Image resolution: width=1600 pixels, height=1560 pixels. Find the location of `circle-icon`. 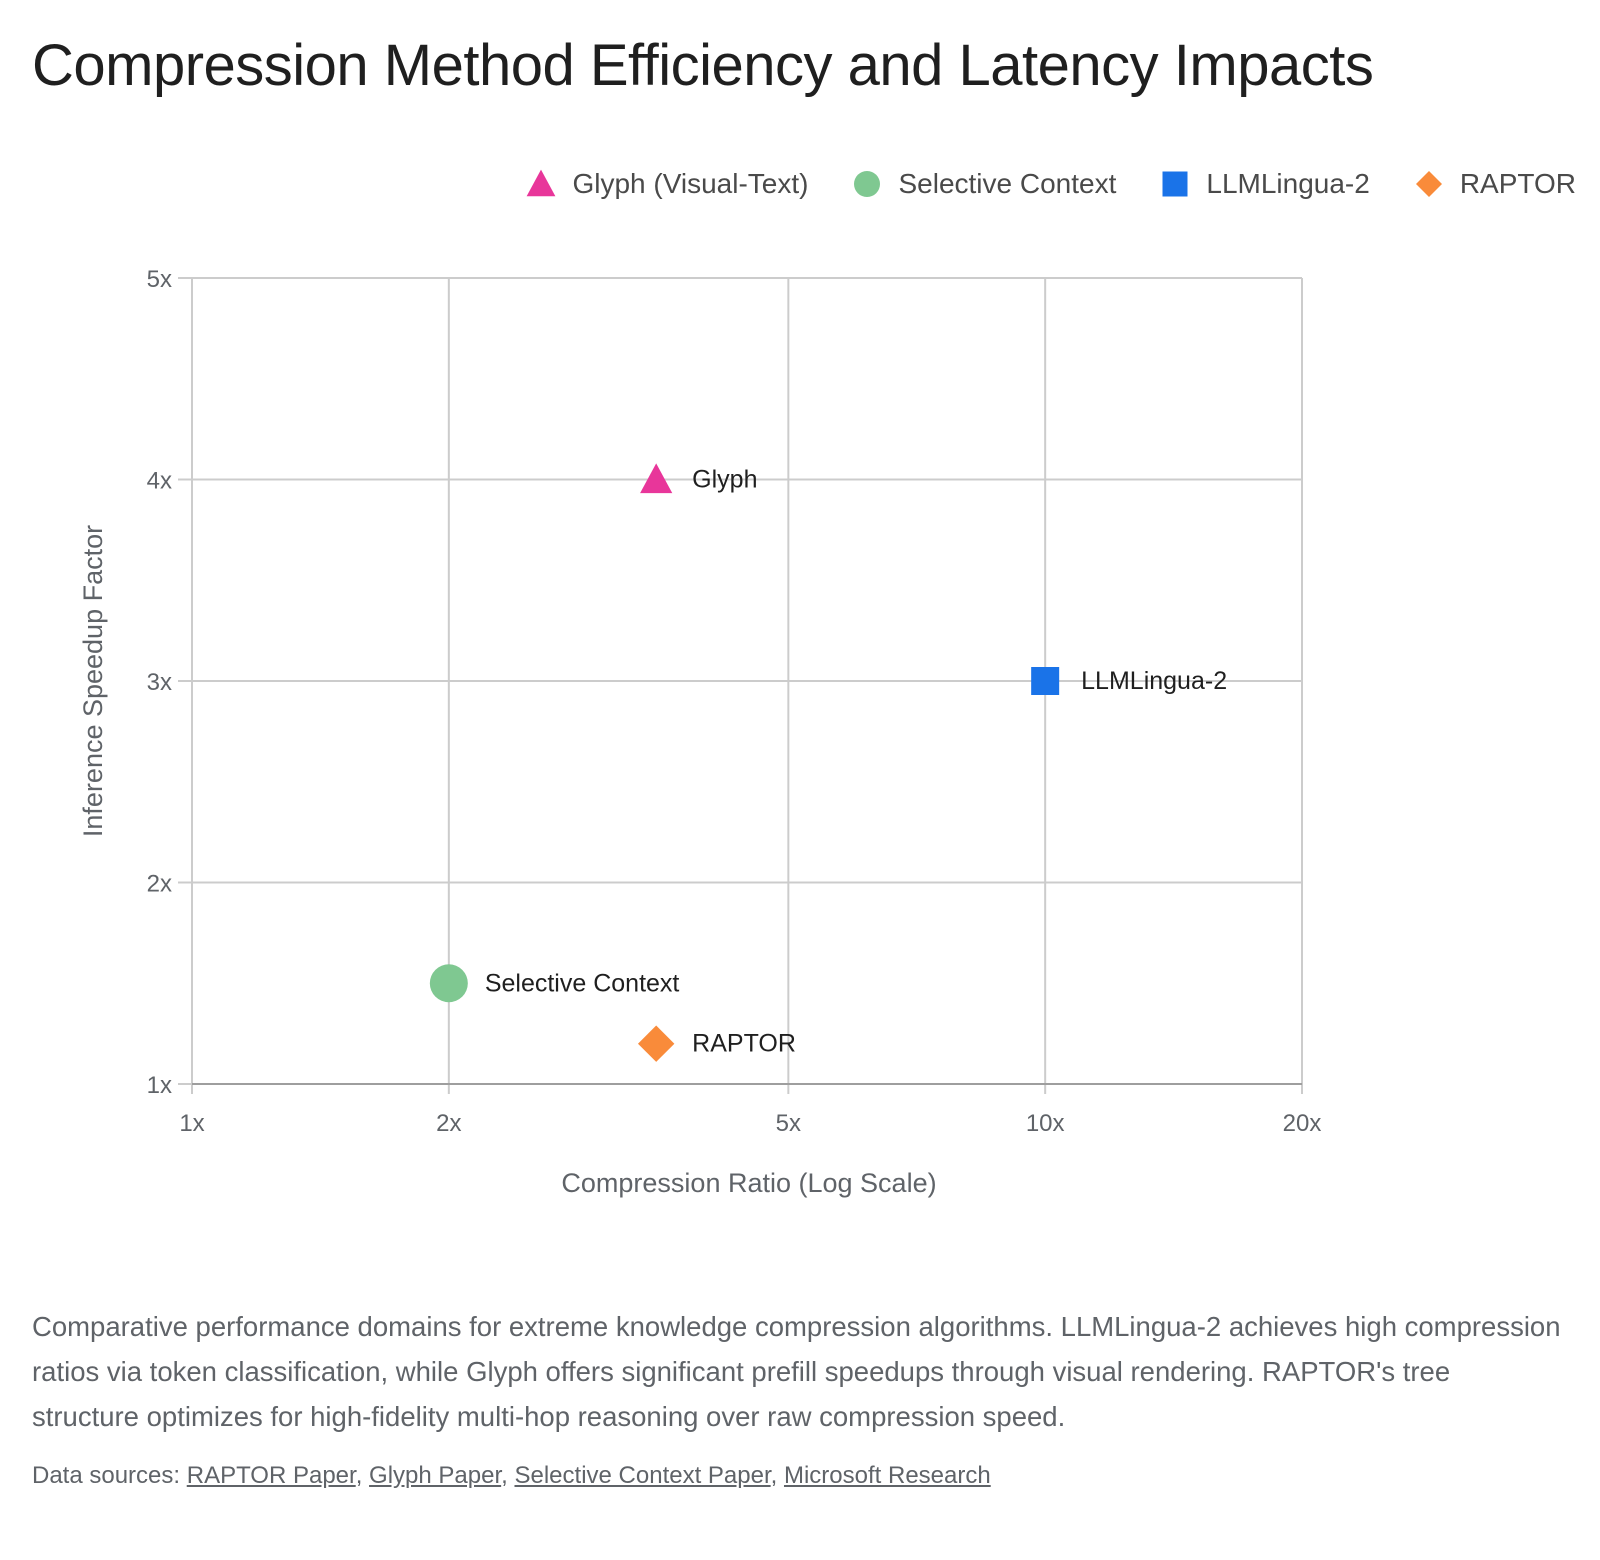

circle-icon is located at coordinates (867, 184).